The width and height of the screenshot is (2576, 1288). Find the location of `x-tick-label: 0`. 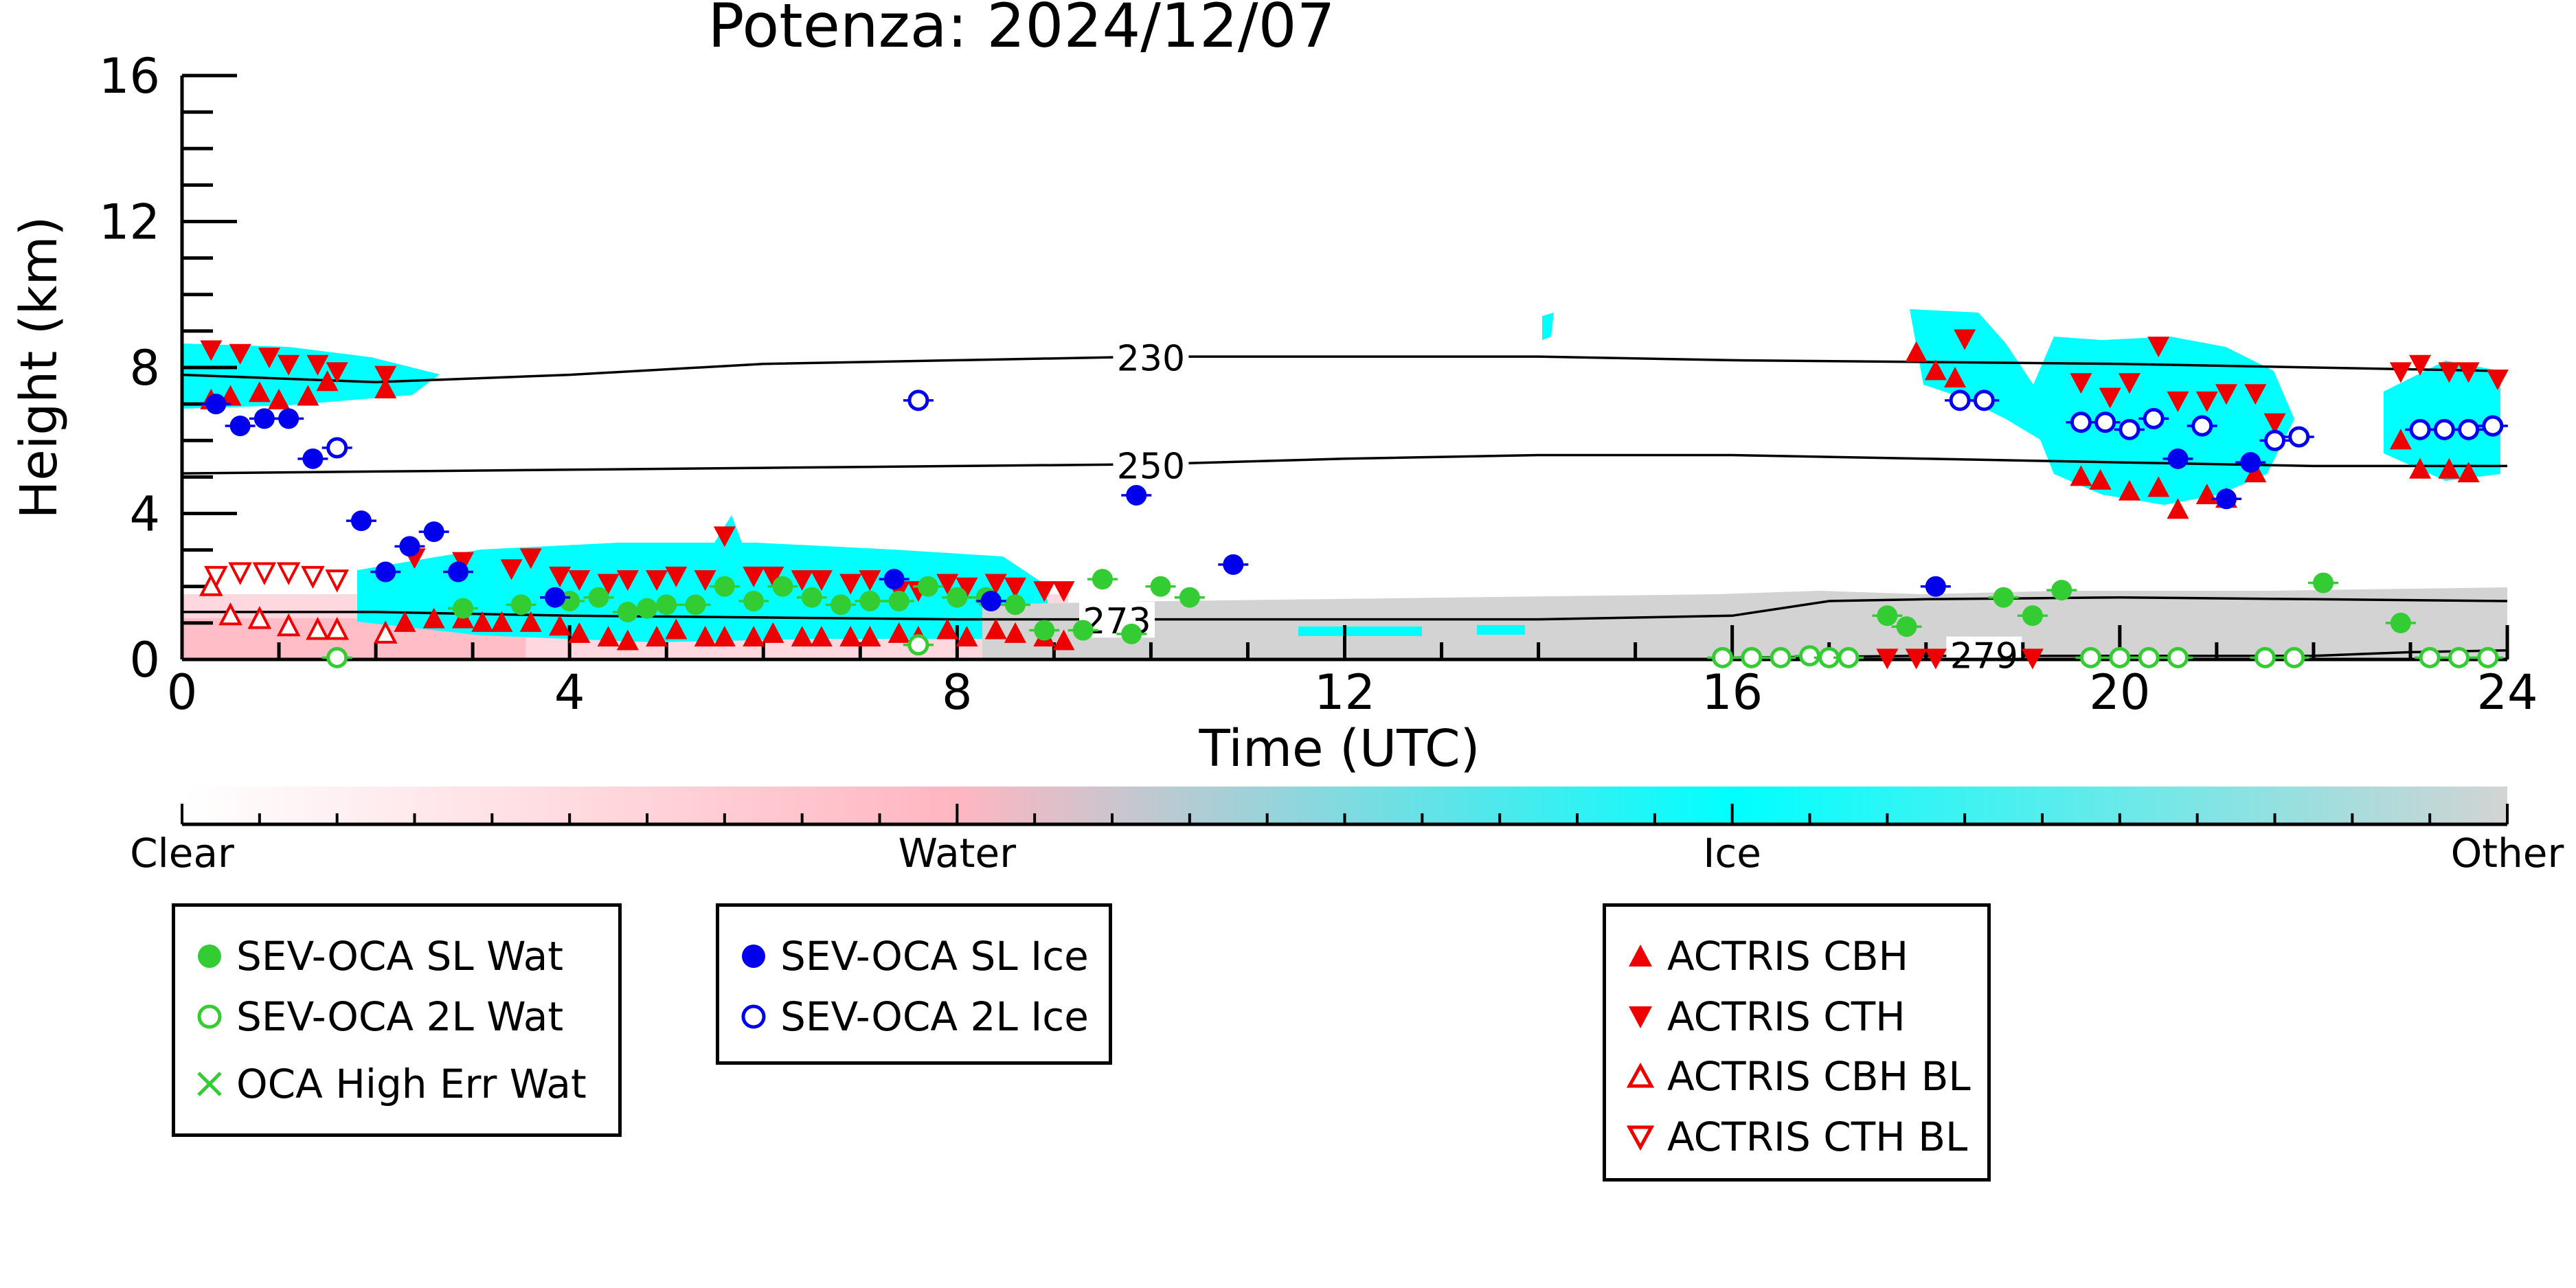

x-tick-label: 0 is located at coordinates (182, 692).